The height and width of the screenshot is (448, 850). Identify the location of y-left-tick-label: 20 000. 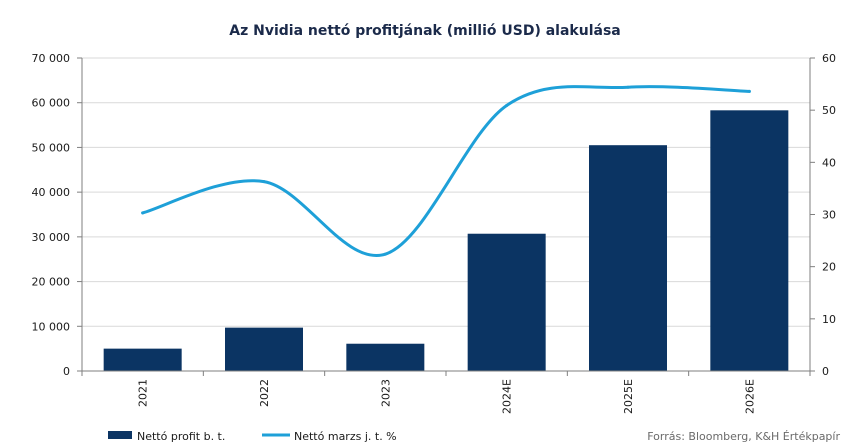
(51, 282).